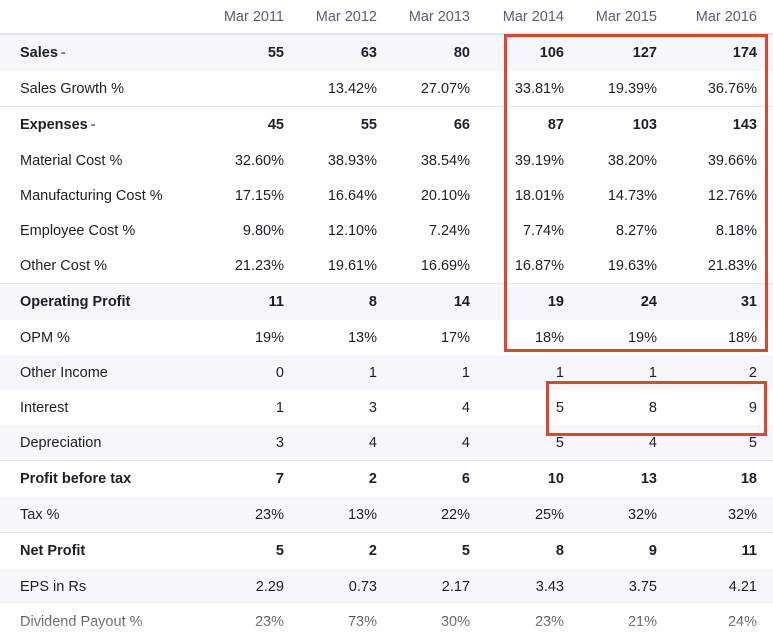 This screenshot has height=639, width=773. What do you see at coordinates (723, 17) in the screenshot?
I see `year-header: Mar 2016` at bounding box center [723, 17].